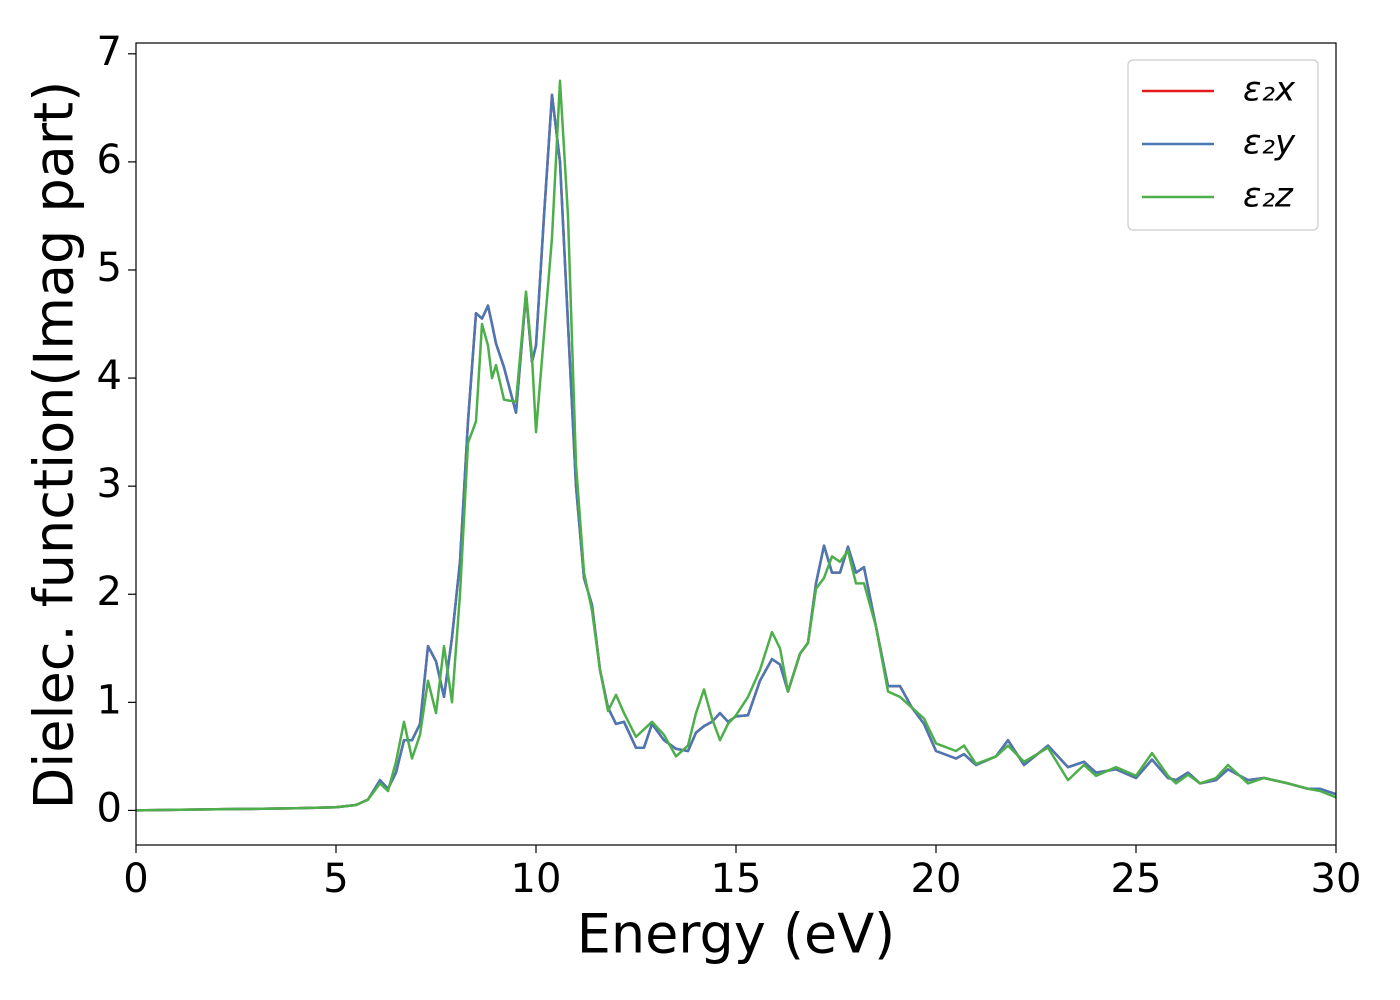  Describe the element at coordinates (1136, 879) in the screenshot. I see `x-tick-label: 25` at that location.